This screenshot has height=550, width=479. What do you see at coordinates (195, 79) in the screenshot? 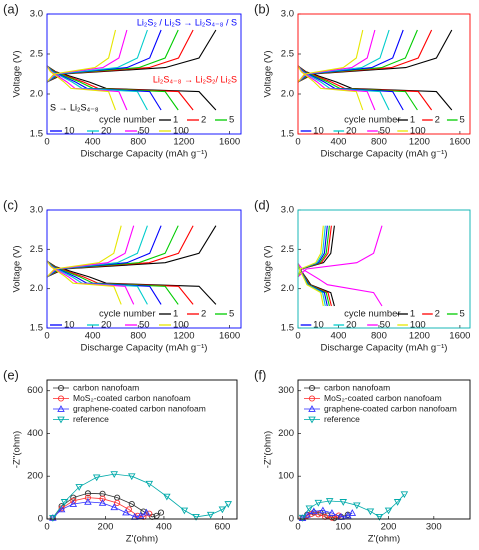
I see `annotation: Li₂S₄₋₈ → Li₂S₂/ Li₂S` at bounding box center [195, 79].